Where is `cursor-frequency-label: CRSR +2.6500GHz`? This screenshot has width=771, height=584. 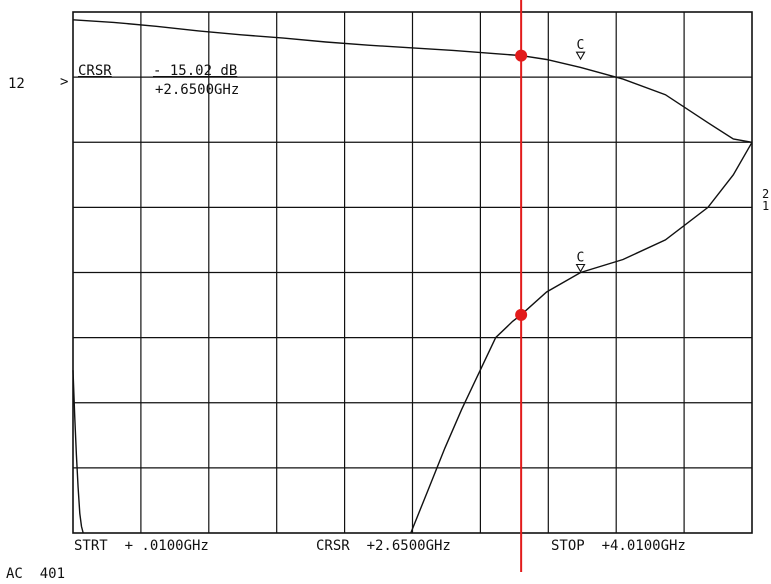
cursor-frequency-label: CRSR +2.6500GHz is located at coordinates (383, 546).